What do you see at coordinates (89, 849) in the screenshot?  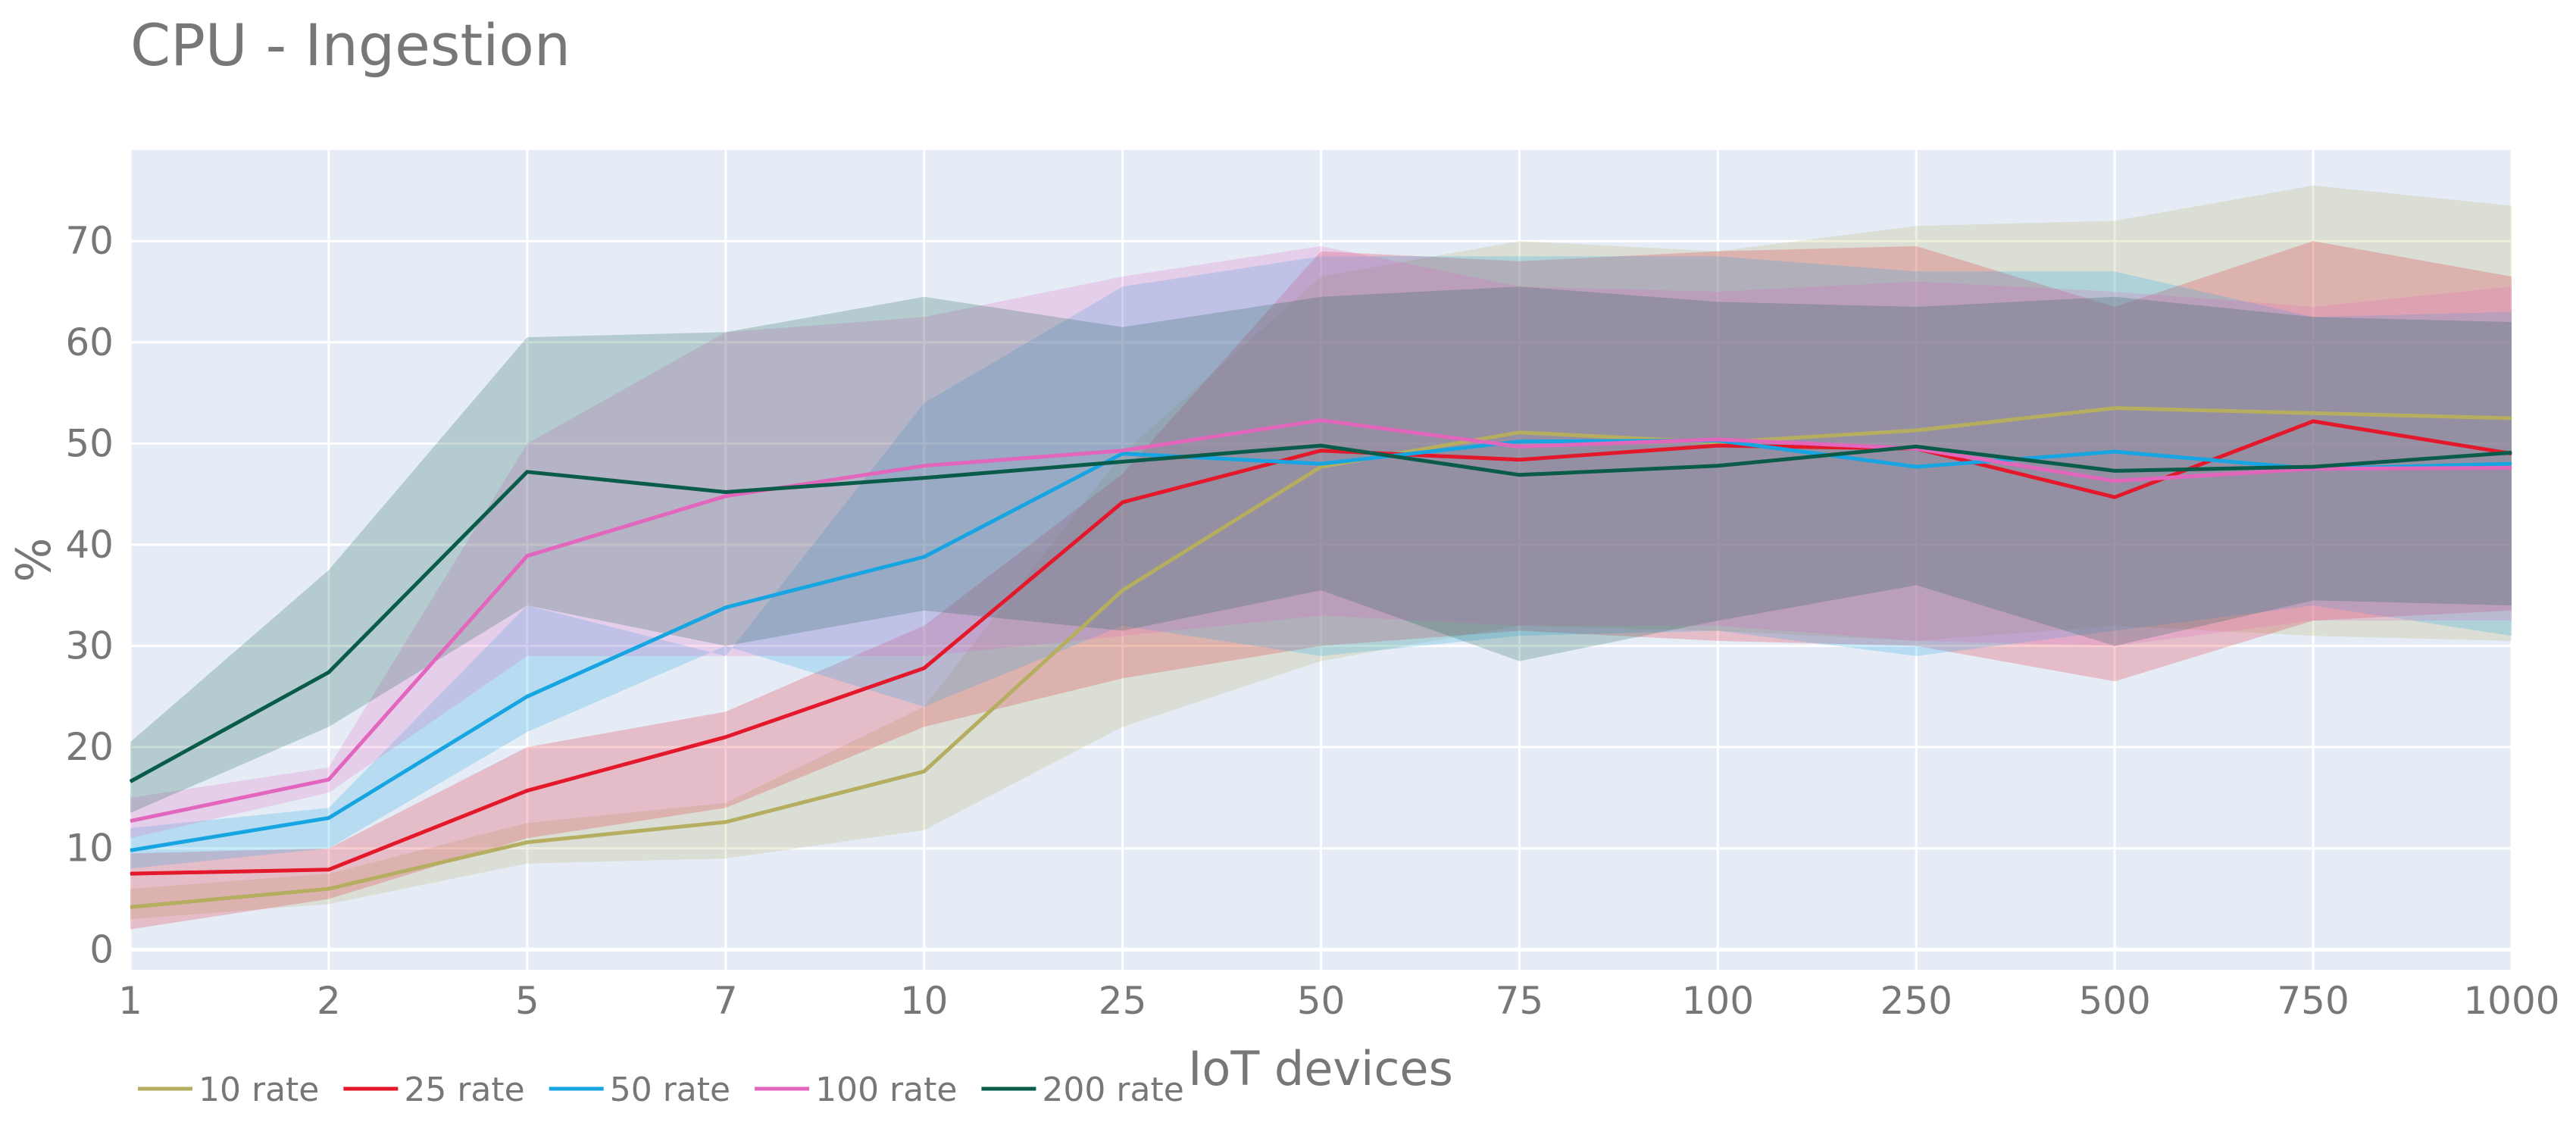 I see `y-tick-label: 10` at bounding box center [89, 849].